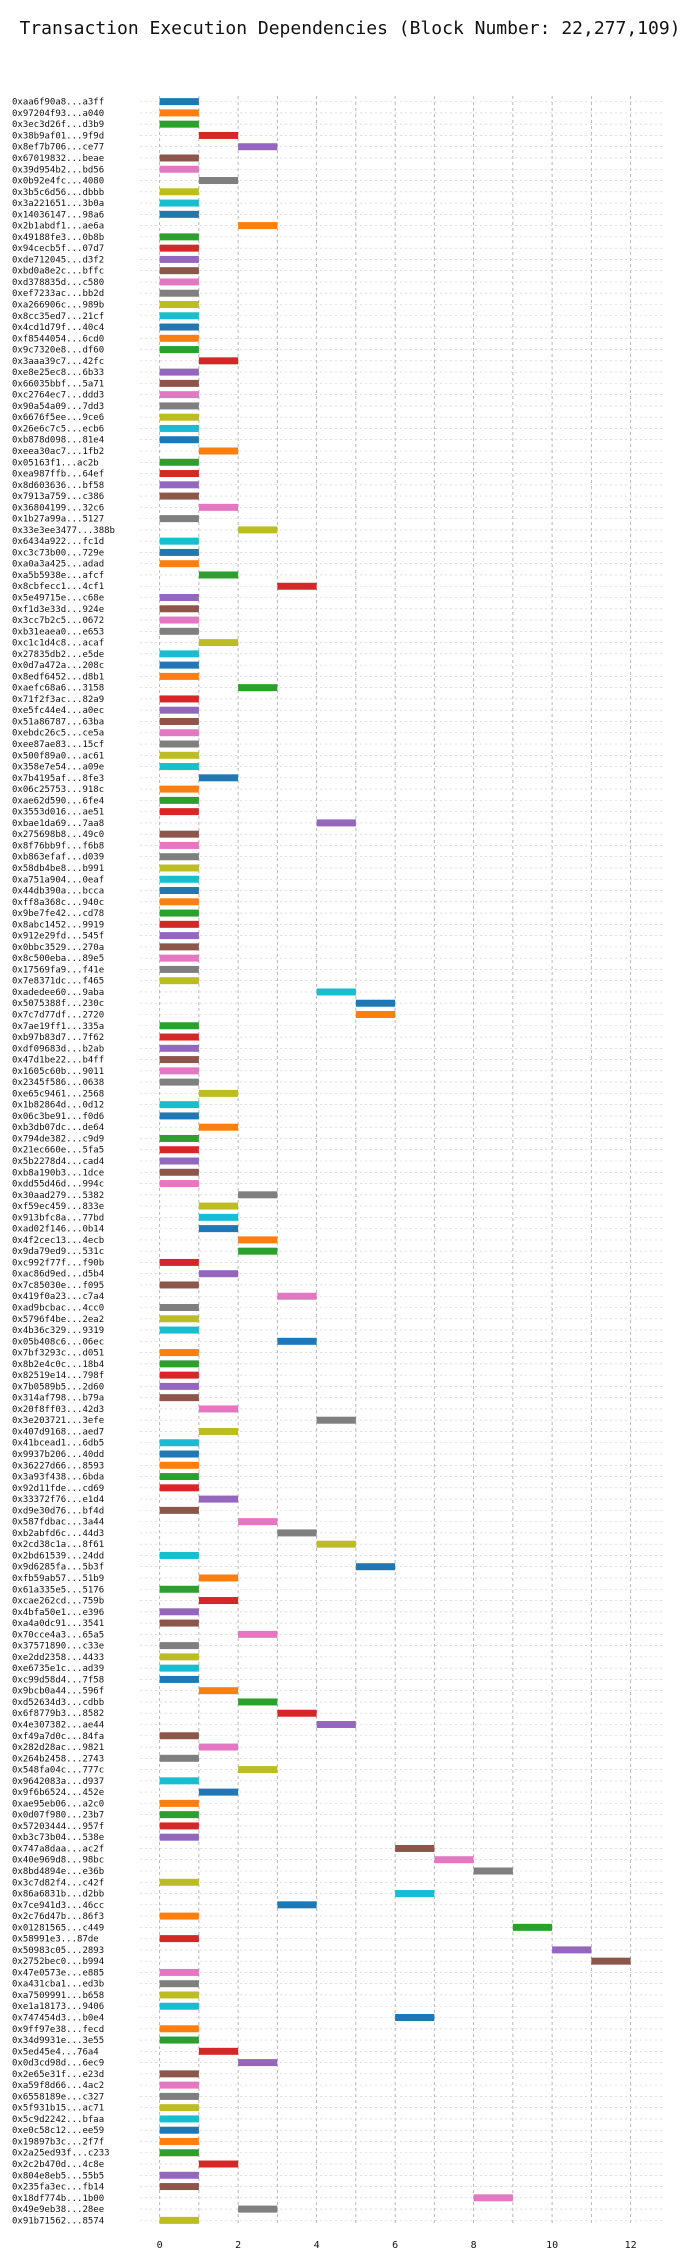  Describe the element at coordinates (58, 1275) in the screenshot. I see `transaction-label: 0xac86d9ed...d5b4` at that location.